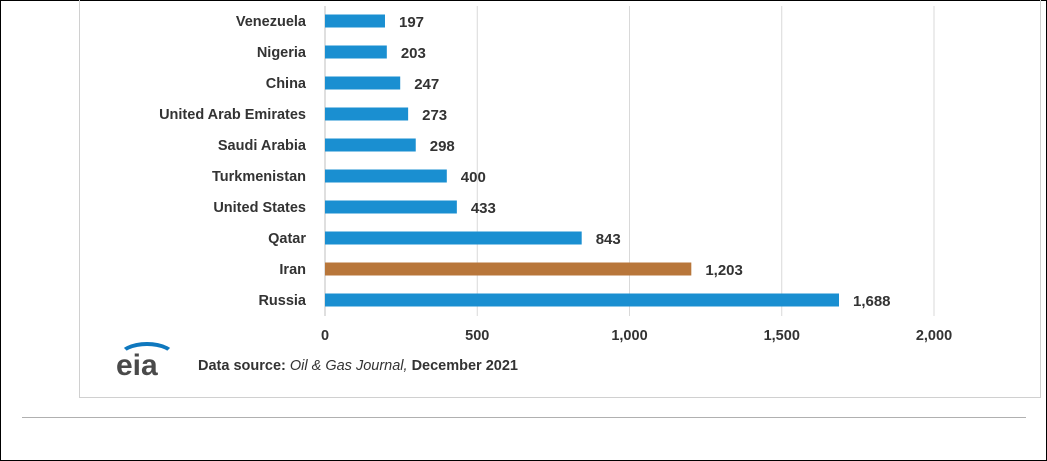  Describe the element at coordinates (872, 301) in the screenshot. I see `value-label-9: 1,688` at that location.